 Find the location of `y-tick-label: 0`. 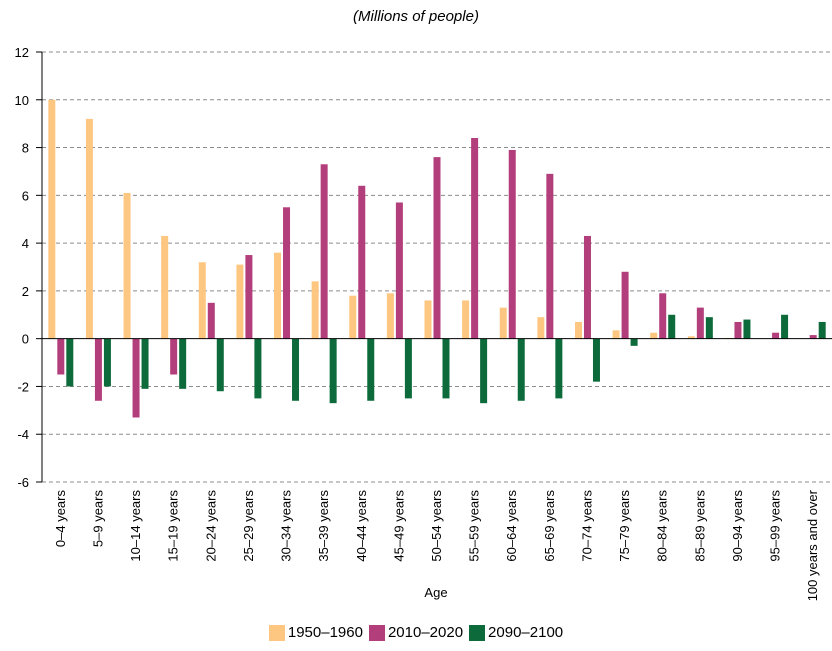

y-tick-label: 0 is located at coordinates (25, 339).